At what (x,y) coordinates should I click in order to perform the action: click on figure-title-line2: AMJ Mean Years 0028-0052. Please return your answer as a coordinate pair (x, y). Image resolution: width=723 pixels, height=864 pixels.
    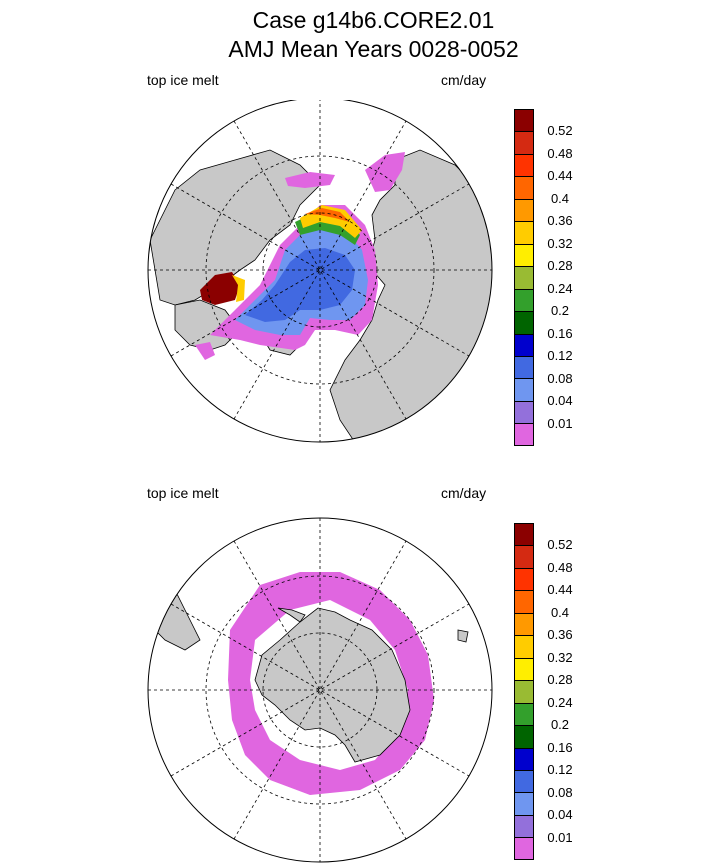
    Looking at the image, I should click on (373, 49).